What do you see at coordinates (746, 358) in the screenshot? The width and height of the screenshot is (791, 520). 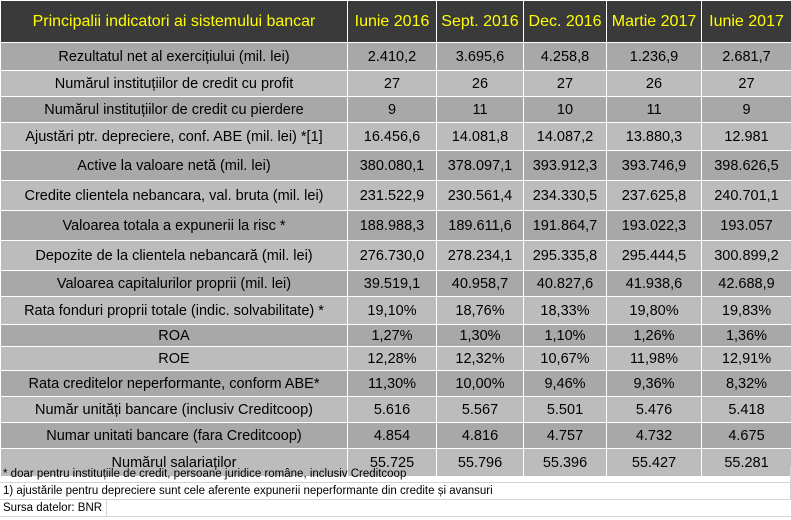 I see `value-cell: 12,91%` at bounding box center [746, 358].